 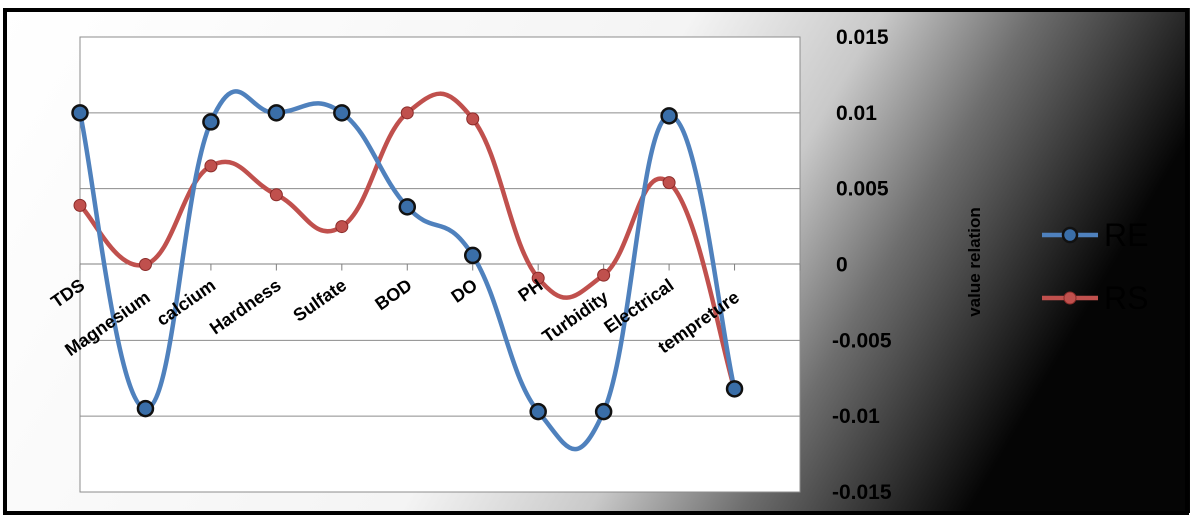 What do you see at coordinates (842, 265) in the screenshot?
I see `y-tick-label: 0` at bounding box center [842, 265].